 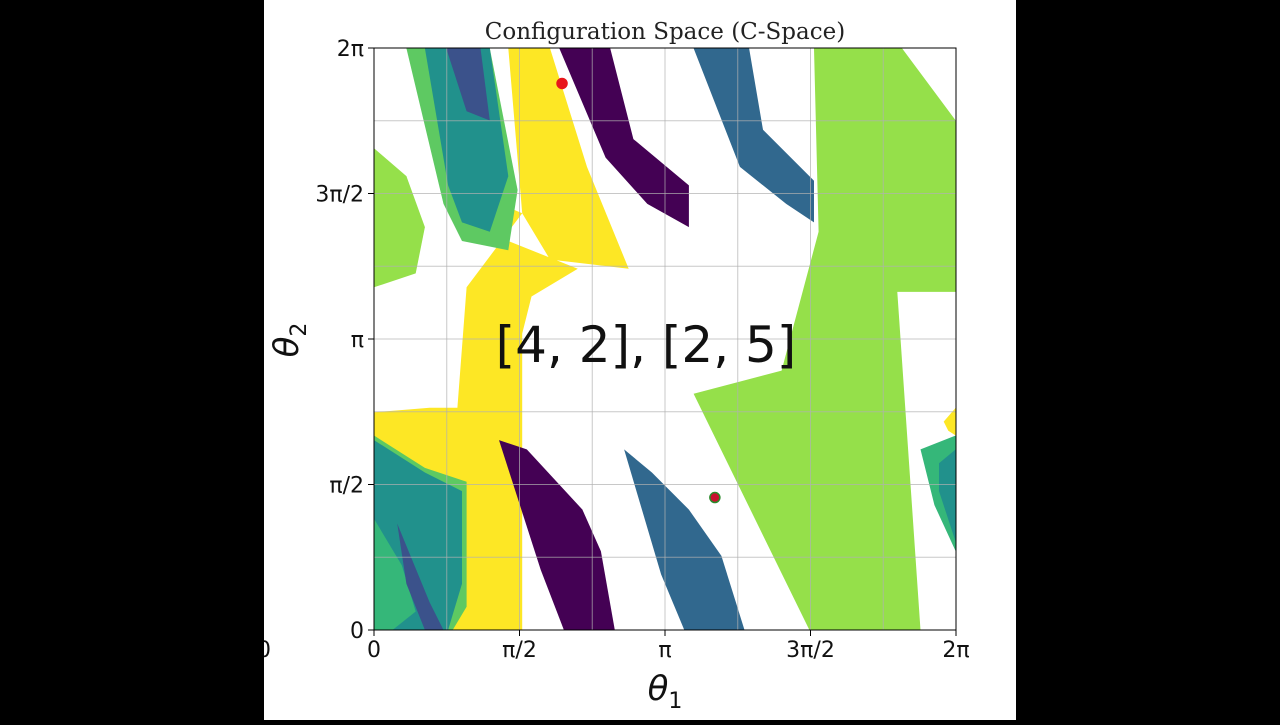 I want to click on x-axis-label: θ1, so click(x=665, y=691).